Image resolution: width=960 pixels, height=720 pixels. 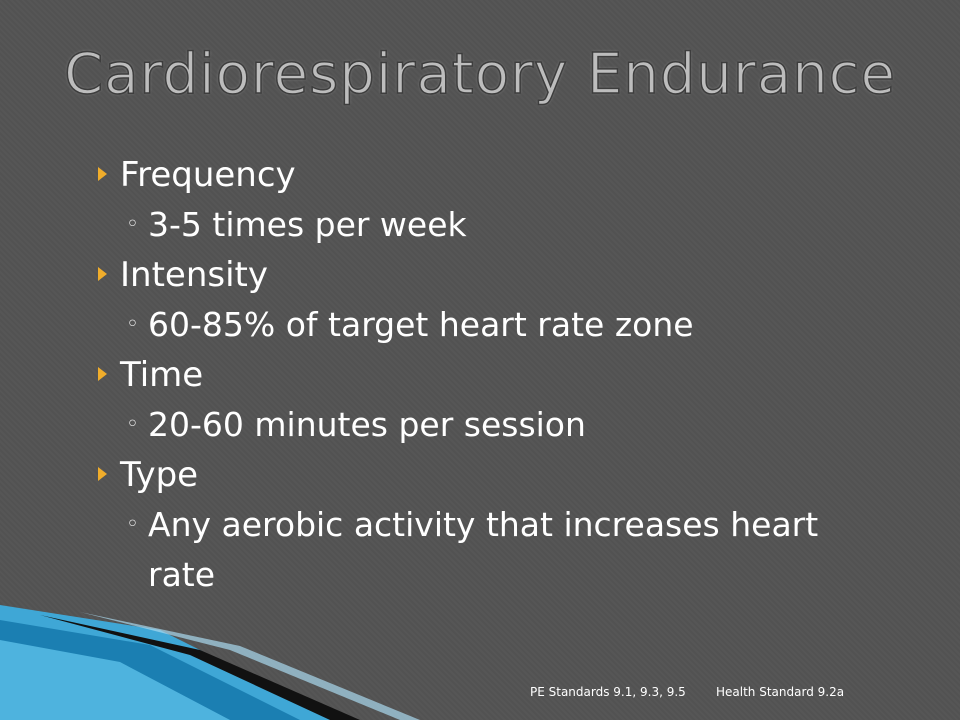 What do you see at coordinates (497, 425) in the screenshot?
I see `sub-bullet: 20-60 minutes per session` at bounding box center [497, 425].